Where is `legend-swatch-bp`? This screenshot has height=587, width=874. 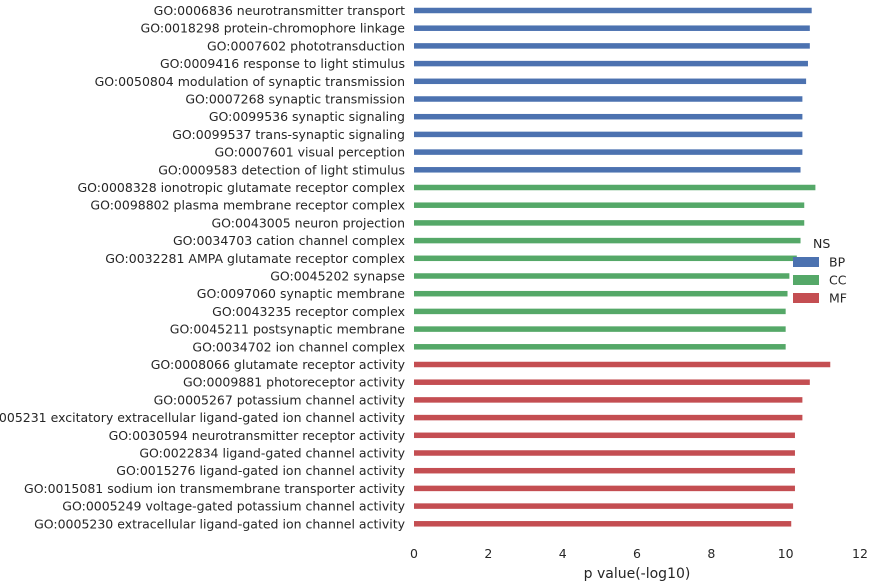 legend-swatch-bp is located at coordinates (806, 262).